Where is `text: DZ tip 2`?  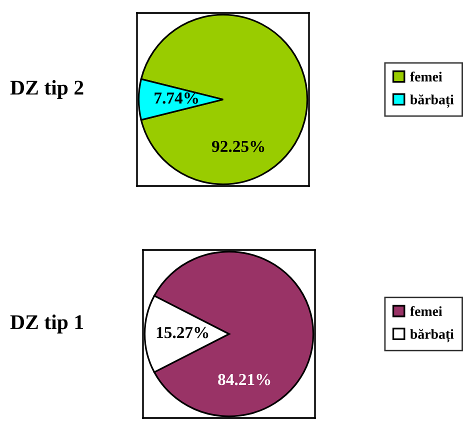 text: DZ tip 2 is located at coordinates (47, 89).